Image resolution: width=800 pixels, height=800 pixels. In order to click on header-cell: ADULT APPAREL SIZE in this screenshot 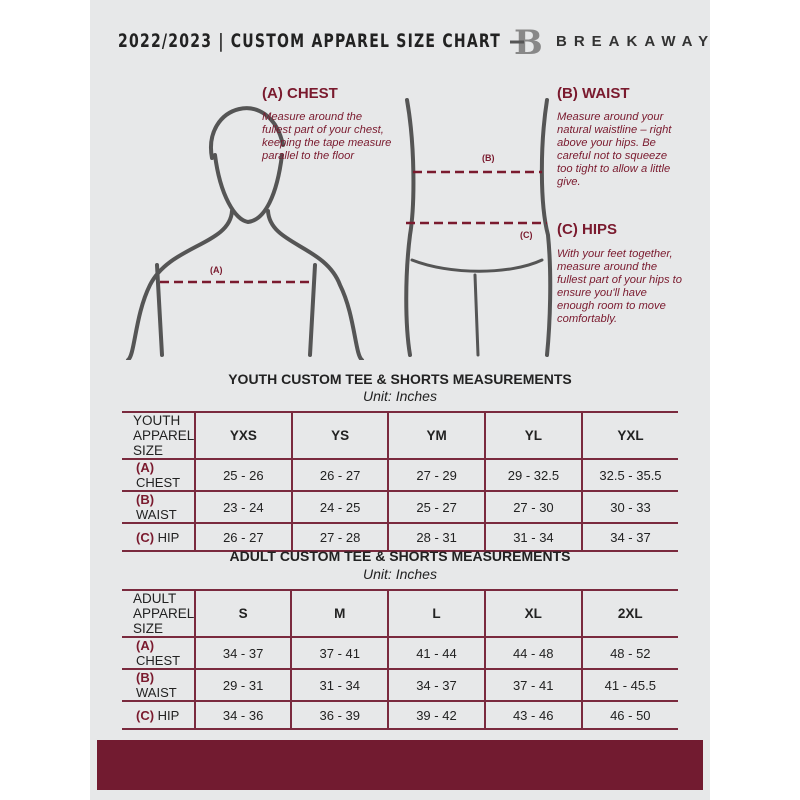, I will do `click(158, 613)`.